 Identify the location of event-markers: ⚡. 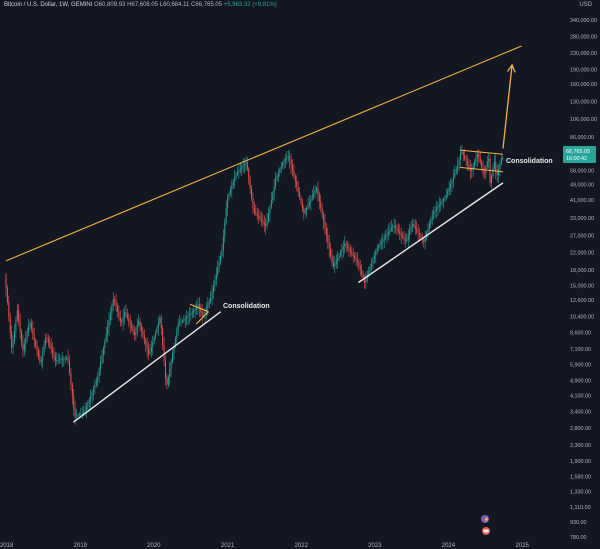
(485, 525).